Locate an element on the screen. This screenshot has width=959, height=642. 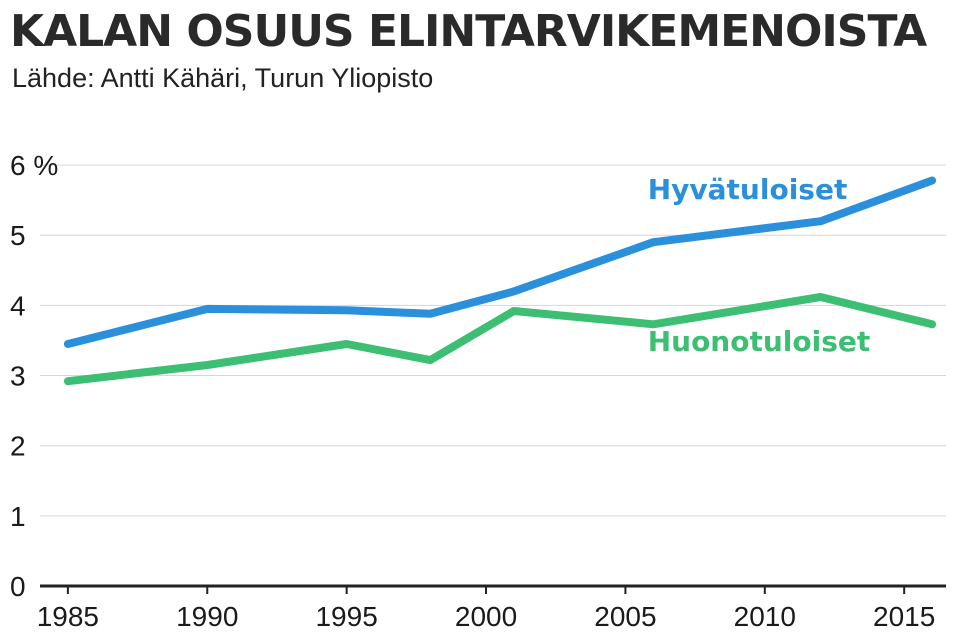
x-tick-label: 1990 is located at coordinates (207, 616).